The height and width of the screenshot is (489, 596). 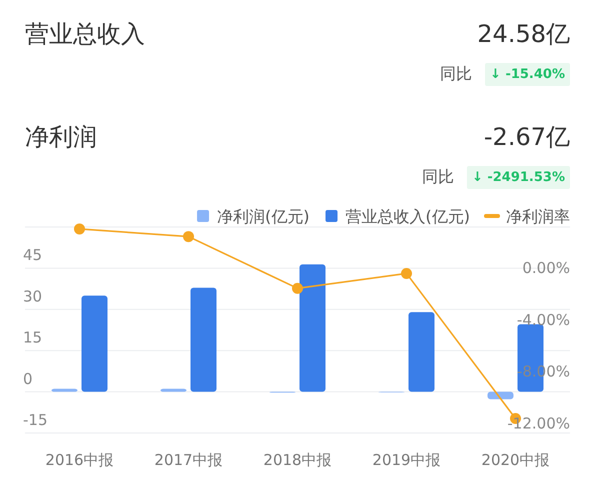 What do you see at coordinates (79, 460) in the screenshot?
I see `x-tick-label: 2016中报` at bounding box center [79, 460].